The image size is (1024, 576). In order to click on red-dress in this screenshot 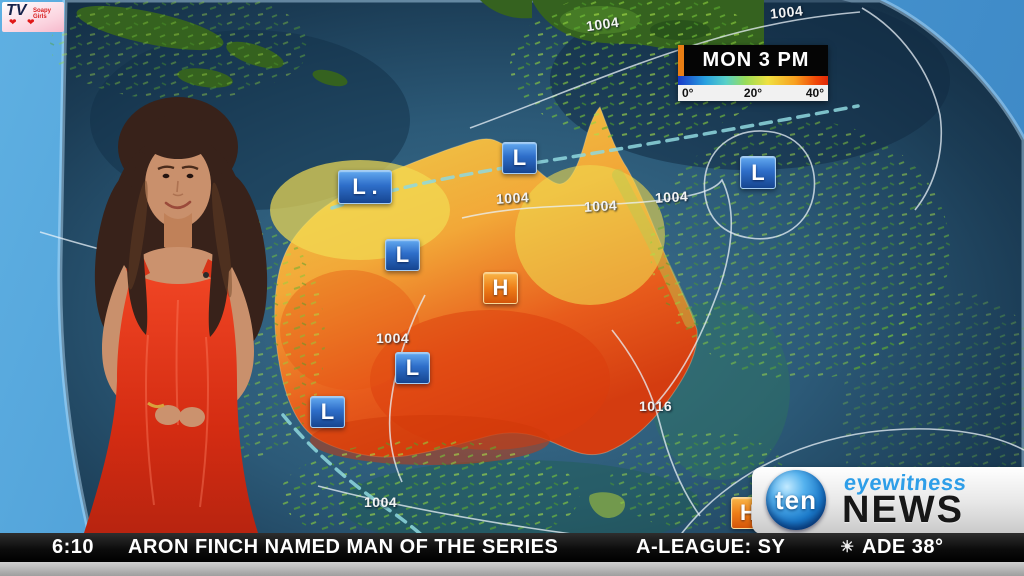, I will do `click(171, 403)`.